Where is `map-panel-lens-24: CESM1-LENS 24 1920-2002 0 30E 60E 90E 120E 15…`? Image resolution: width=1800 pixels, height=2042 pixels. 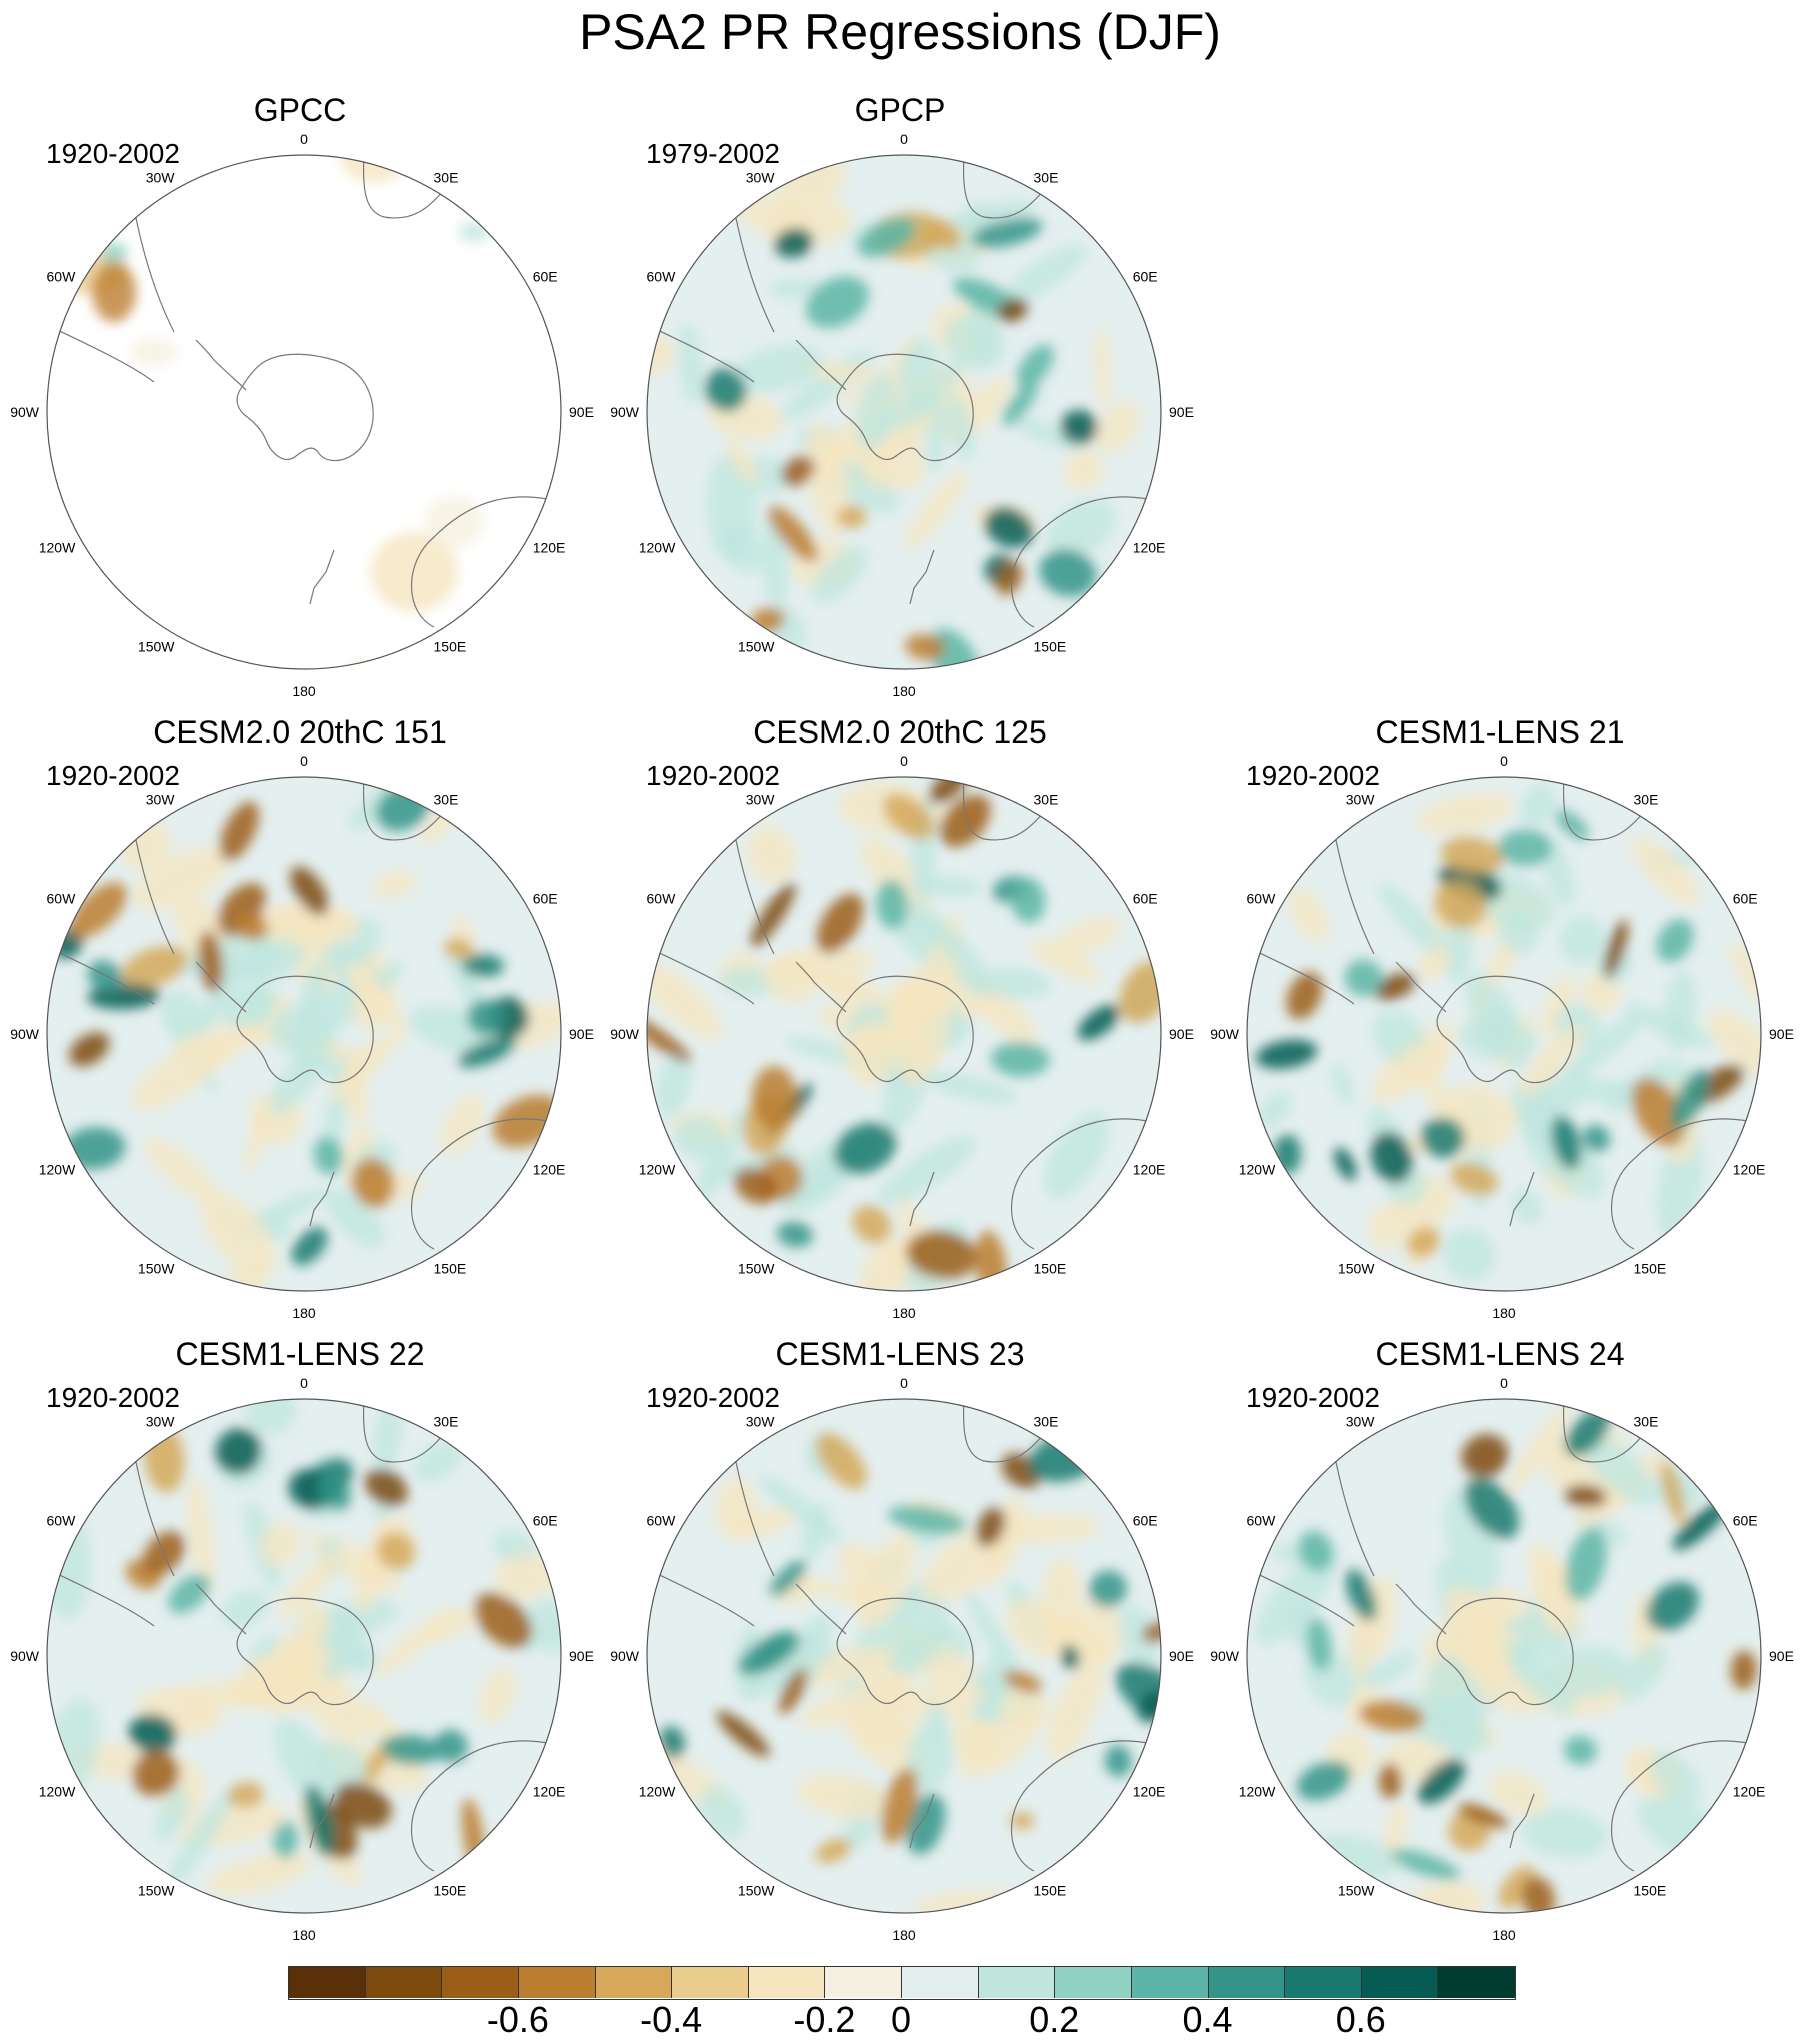 map-panel-lens-24: CESM1-LENS 24 1920-2002 0 30E 60E 90E 120E 15… is located at coordinates (1500, 1645).